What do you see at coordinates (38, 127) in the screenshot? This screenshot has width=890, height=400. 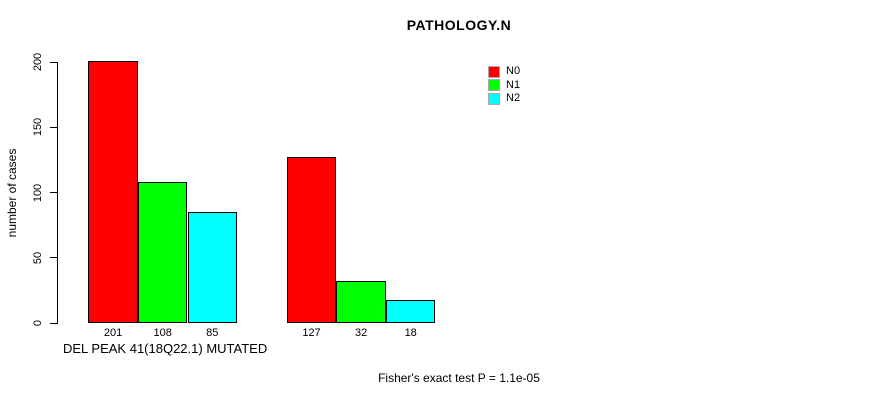 I see `y-tick-label: 150` at bounding box center [38, 127].